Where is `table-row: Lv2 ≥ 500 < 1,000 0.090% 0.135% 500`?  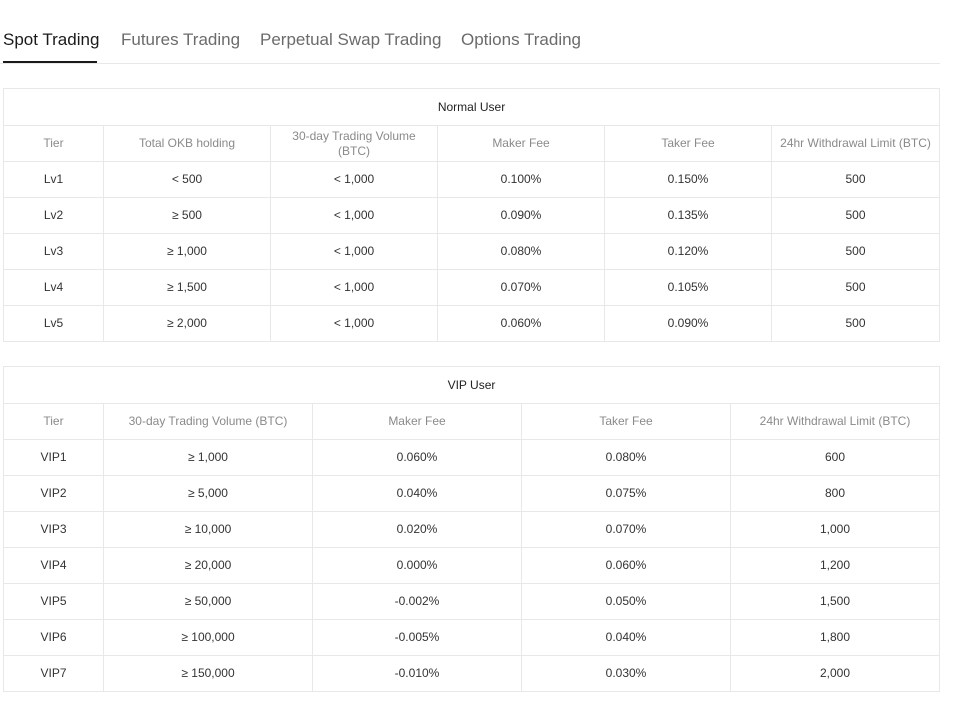
table-row: Lv2 ≥ 500 < 1,000 0.090% 0.135% 500 is located at coordinates (472, 215).